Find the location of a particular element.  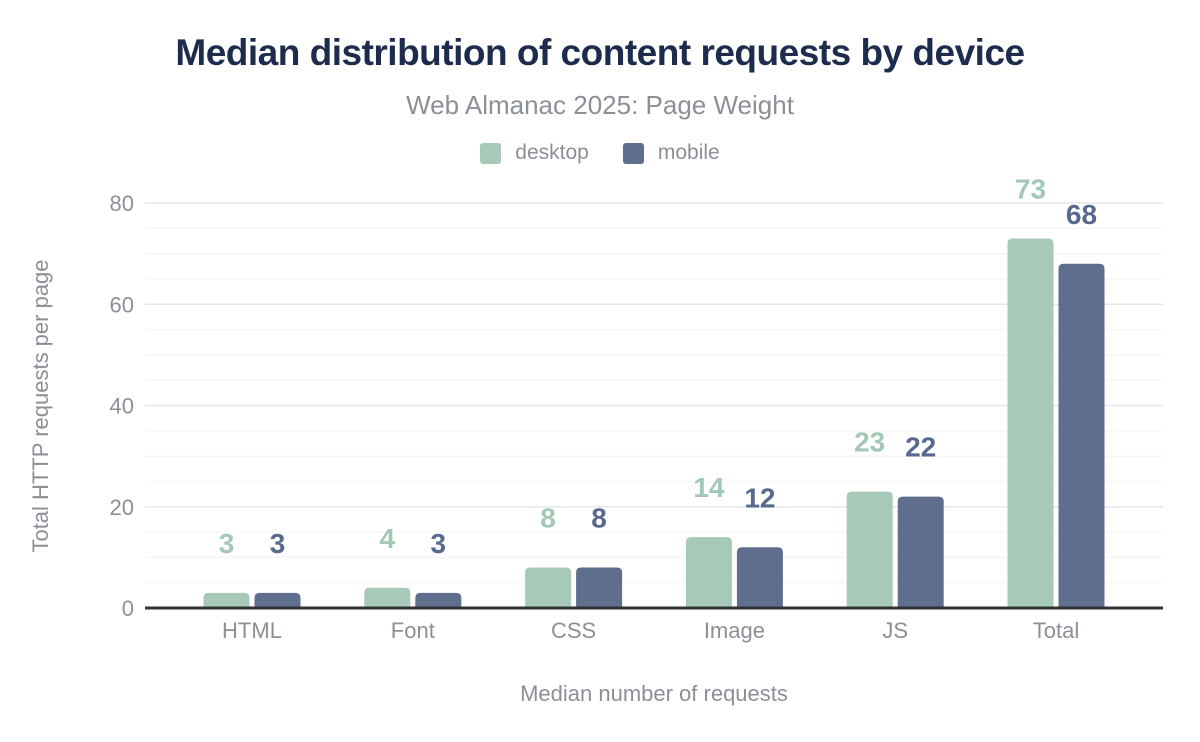

bar-mobile-total is located at coordinates (1081, 435).